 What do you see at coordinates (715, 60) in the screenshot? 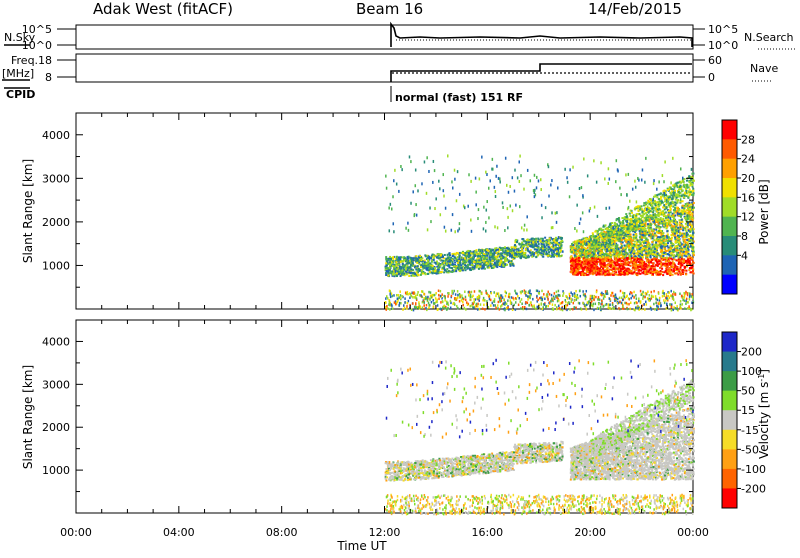
I see `nave-tick-top: 60` at bounding box center [715, 60].